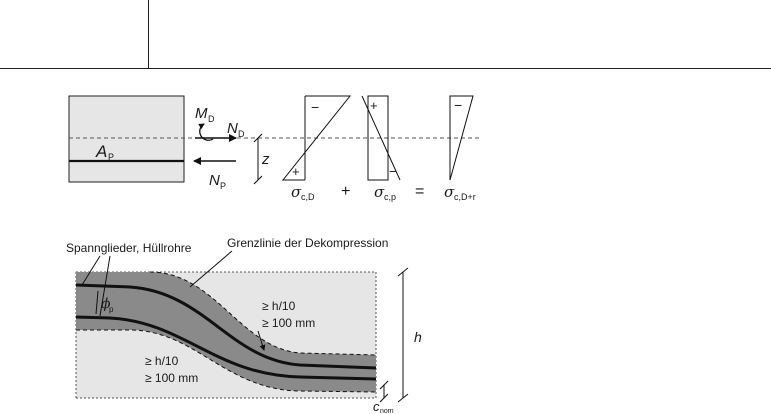 The height and width of the screenshot is (414, 771). What do you see at coordinates (211, 119) in the screenshot?
I see `moment-sub: D` at bounding box center [211, 119].